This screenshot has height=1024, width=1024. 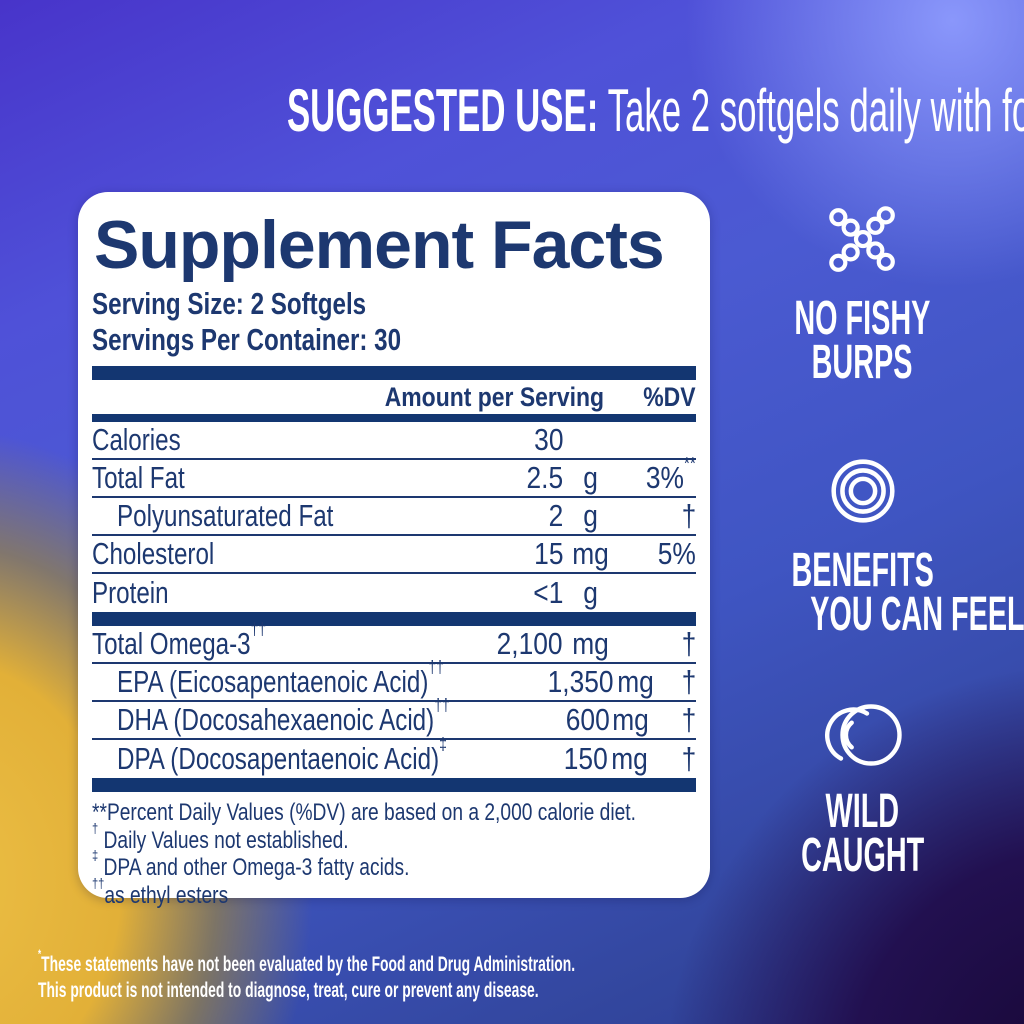 I want to click on footnote-line: † Daily Values not established., so click(x=220, y=836).